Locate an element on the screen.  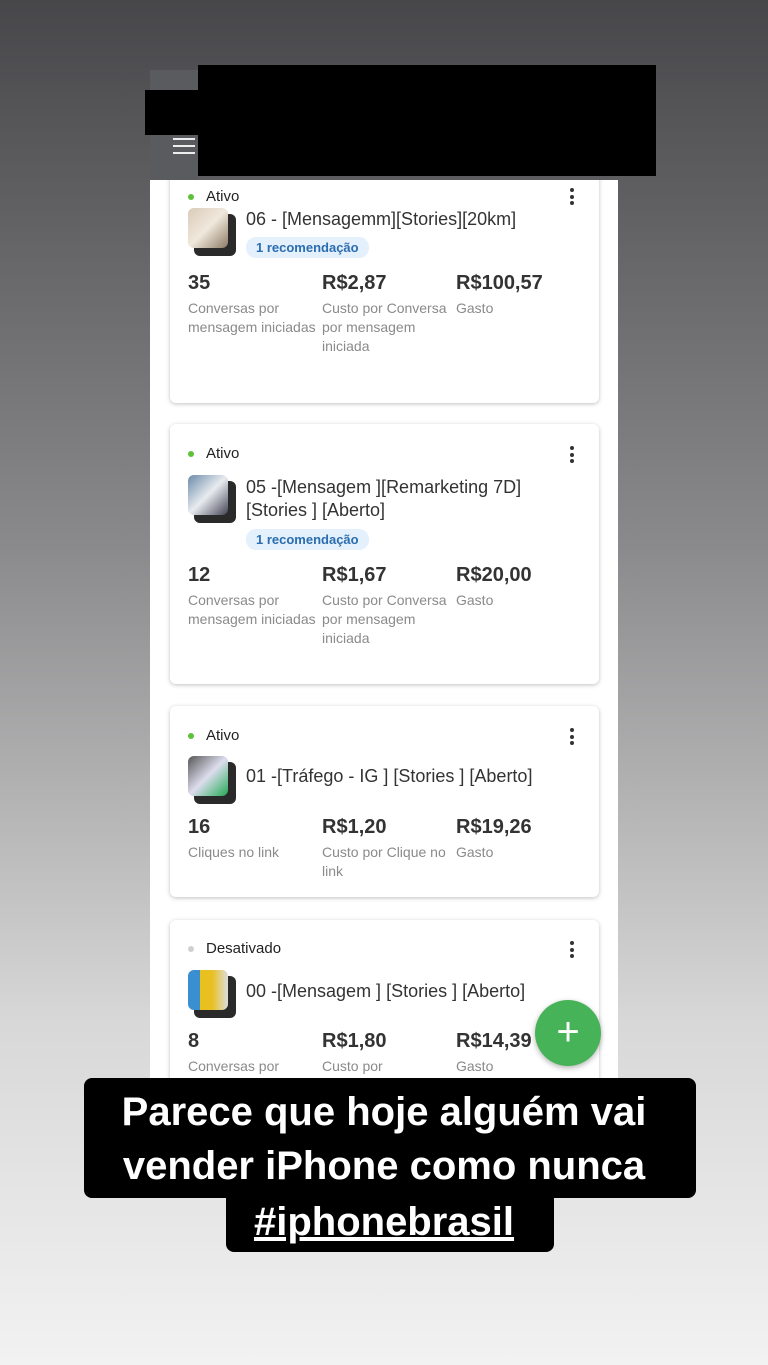
metric-value: 35 is located at coordinates (199, 283).